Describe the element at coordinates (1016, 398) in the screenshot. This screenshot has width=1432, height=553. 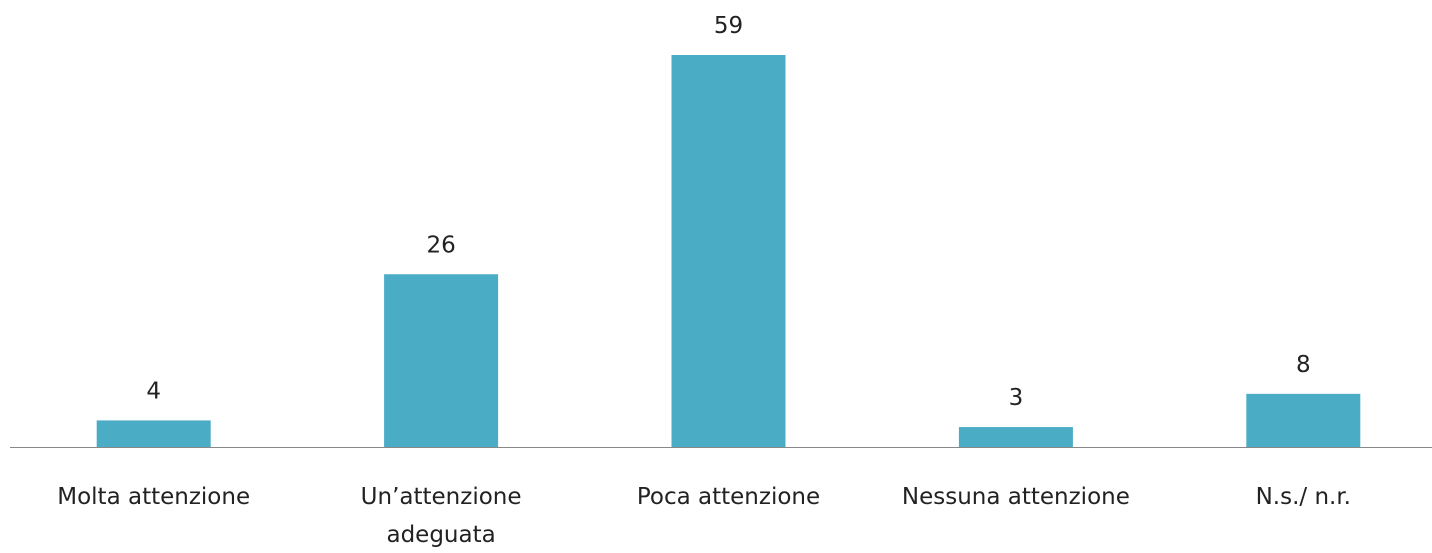
I see `value-label: 3` at that location.